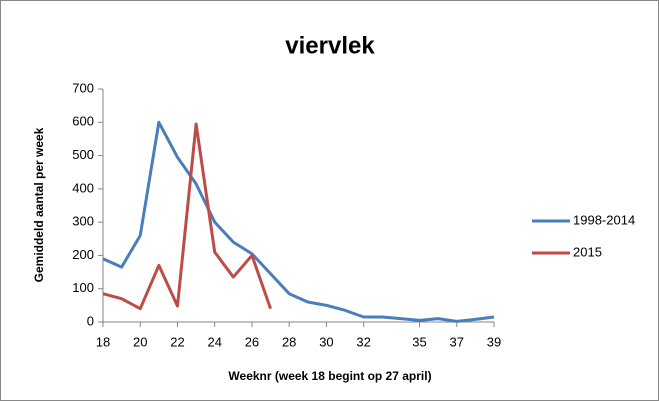 Image resolution: width=659 pixels, height=401 pixels. Describe the element at coordinates (83, 121) in the screenshot. I see `y-tick-label: 600` at that location.